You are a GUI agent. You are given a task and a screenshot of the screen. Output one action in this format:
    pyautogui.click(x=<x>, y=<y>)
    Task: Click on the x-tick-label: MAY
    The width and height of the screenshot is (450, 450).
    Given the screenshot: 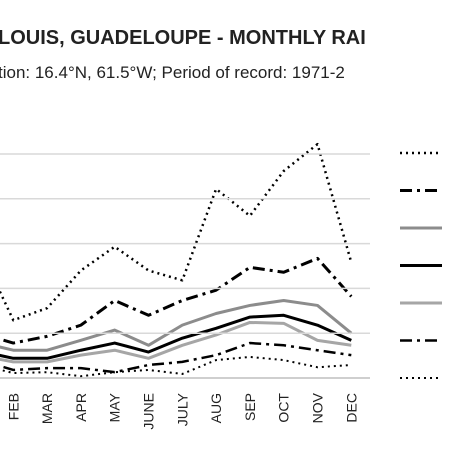 What is the action you would take?
    pyautogui.click(x=115, y=407)
    